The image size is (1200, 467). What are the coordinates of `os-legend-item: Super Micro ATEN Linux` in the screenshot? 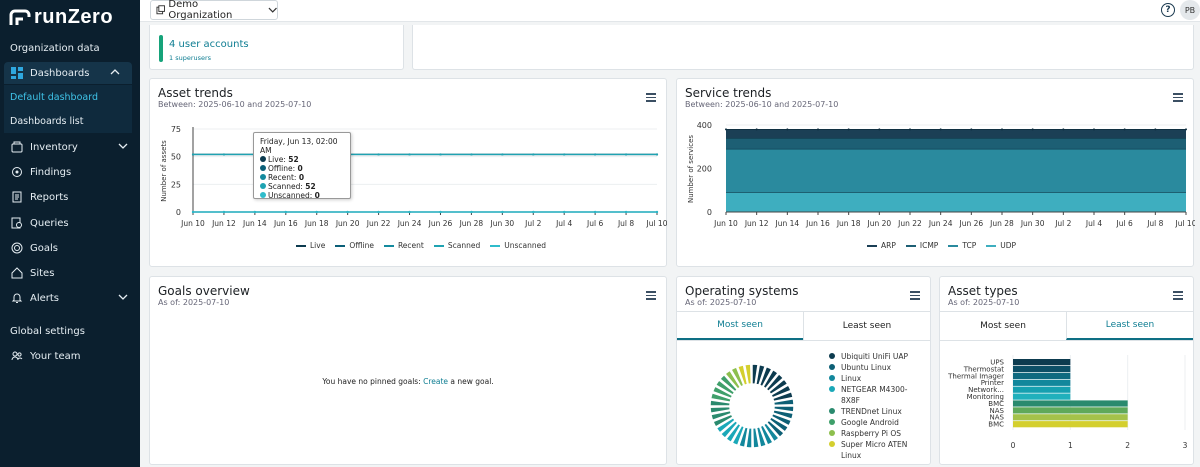 It's located at (870, 450).